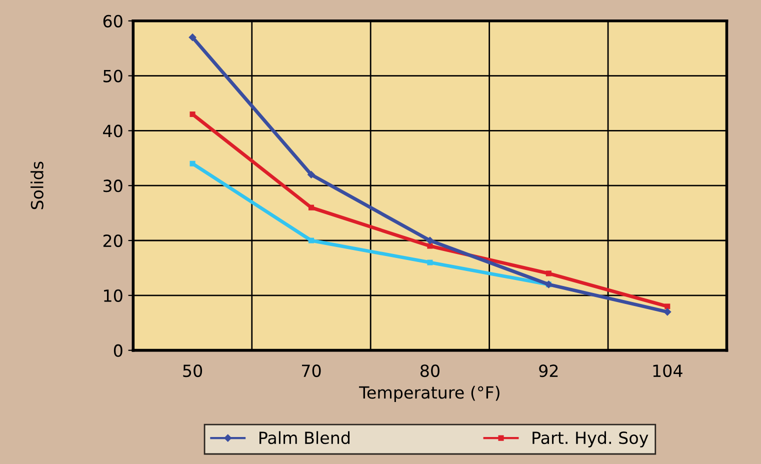  I want to click on x-tick-label: 50, so click(192, 371).